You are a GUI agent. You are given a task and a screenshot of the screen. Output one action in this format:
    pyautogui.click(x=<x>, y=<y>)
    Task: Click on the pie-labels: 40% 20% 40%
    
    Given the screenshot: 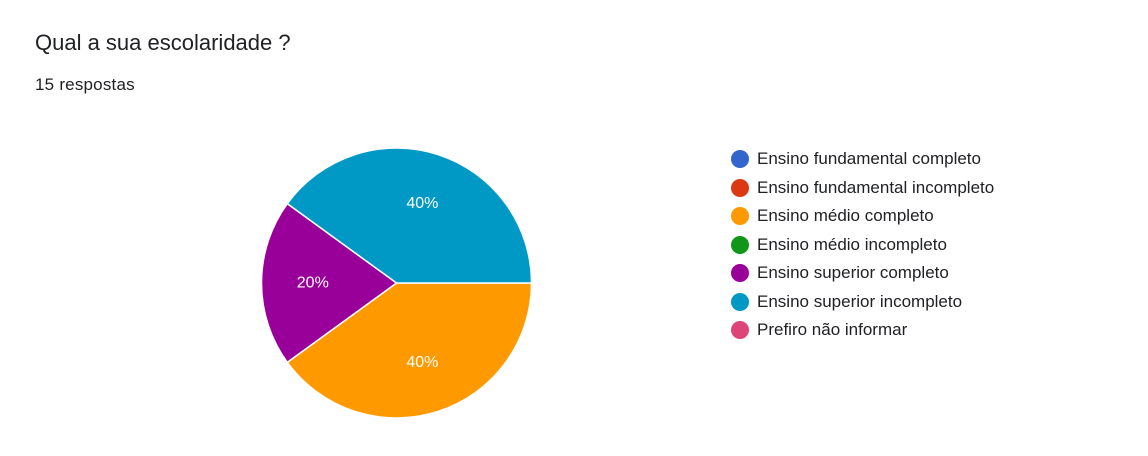 What is the action you would take?
    pyautogui.click(x=368, y=283)
    